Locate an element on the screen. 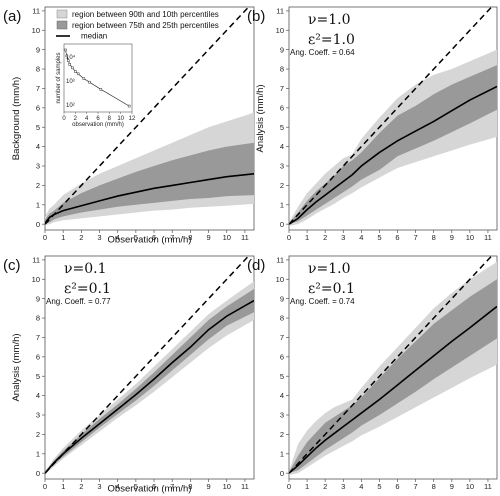  legend-label-outer: region between 90th and 10th percentiles is located at coordinates (145, 14).